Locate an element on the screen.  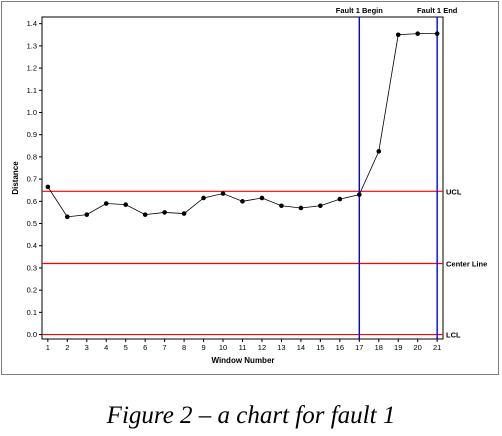
y-tick-label: 0.2 is located at coordinates (32, 290).